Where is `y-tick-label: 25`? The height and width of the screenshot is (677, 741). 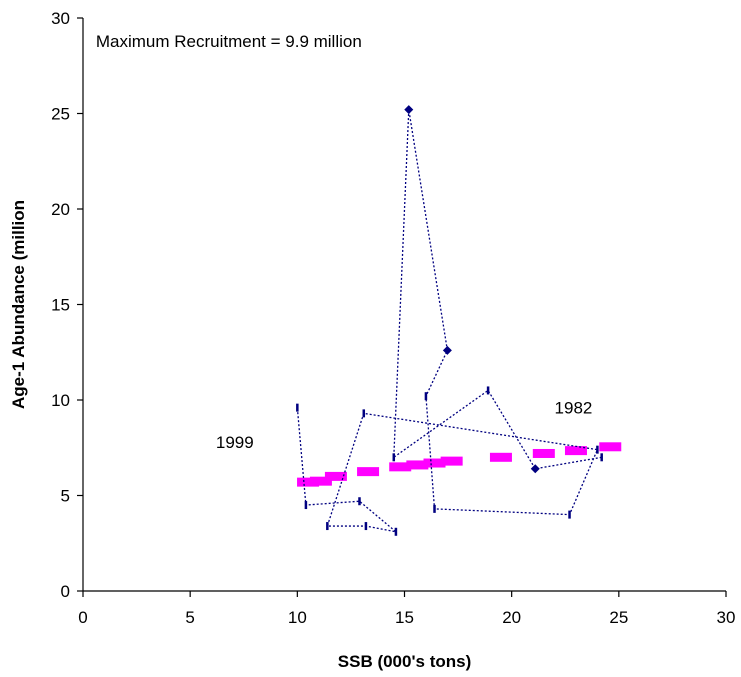 y-tick-label: 25 is located at coordinates (60, 114).